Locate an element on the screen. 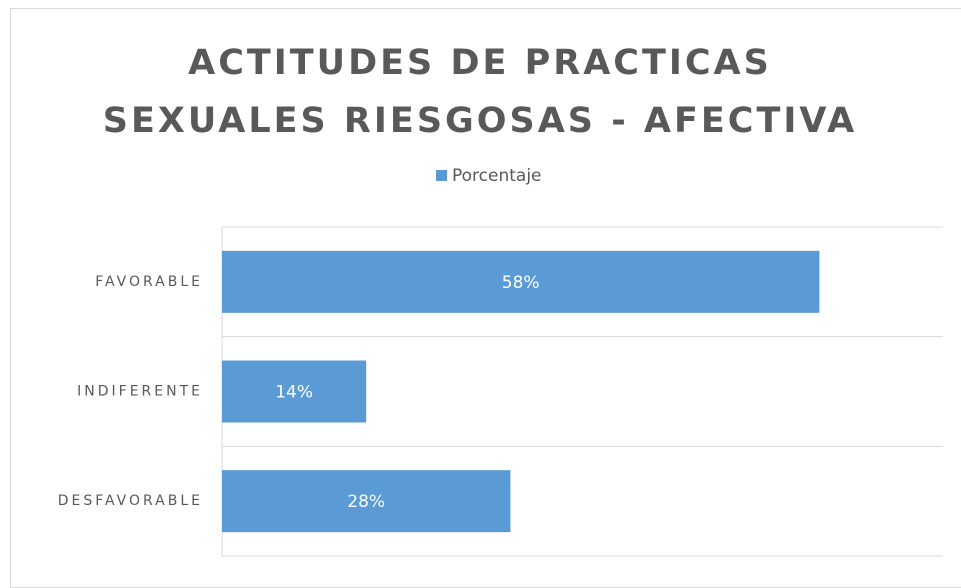  data-label: 14% is located at coordinates (294, 393).